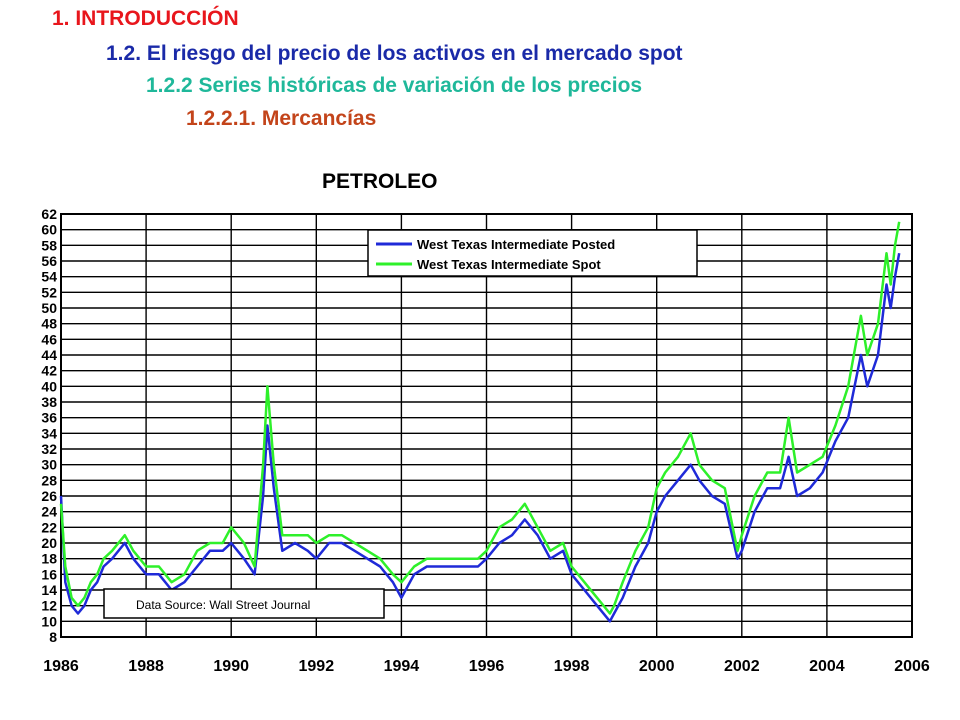  What do you see at coordinates (49, 606) in the screenshot?
I see `y-tick-label: 12` at bounding box center [49, 606].